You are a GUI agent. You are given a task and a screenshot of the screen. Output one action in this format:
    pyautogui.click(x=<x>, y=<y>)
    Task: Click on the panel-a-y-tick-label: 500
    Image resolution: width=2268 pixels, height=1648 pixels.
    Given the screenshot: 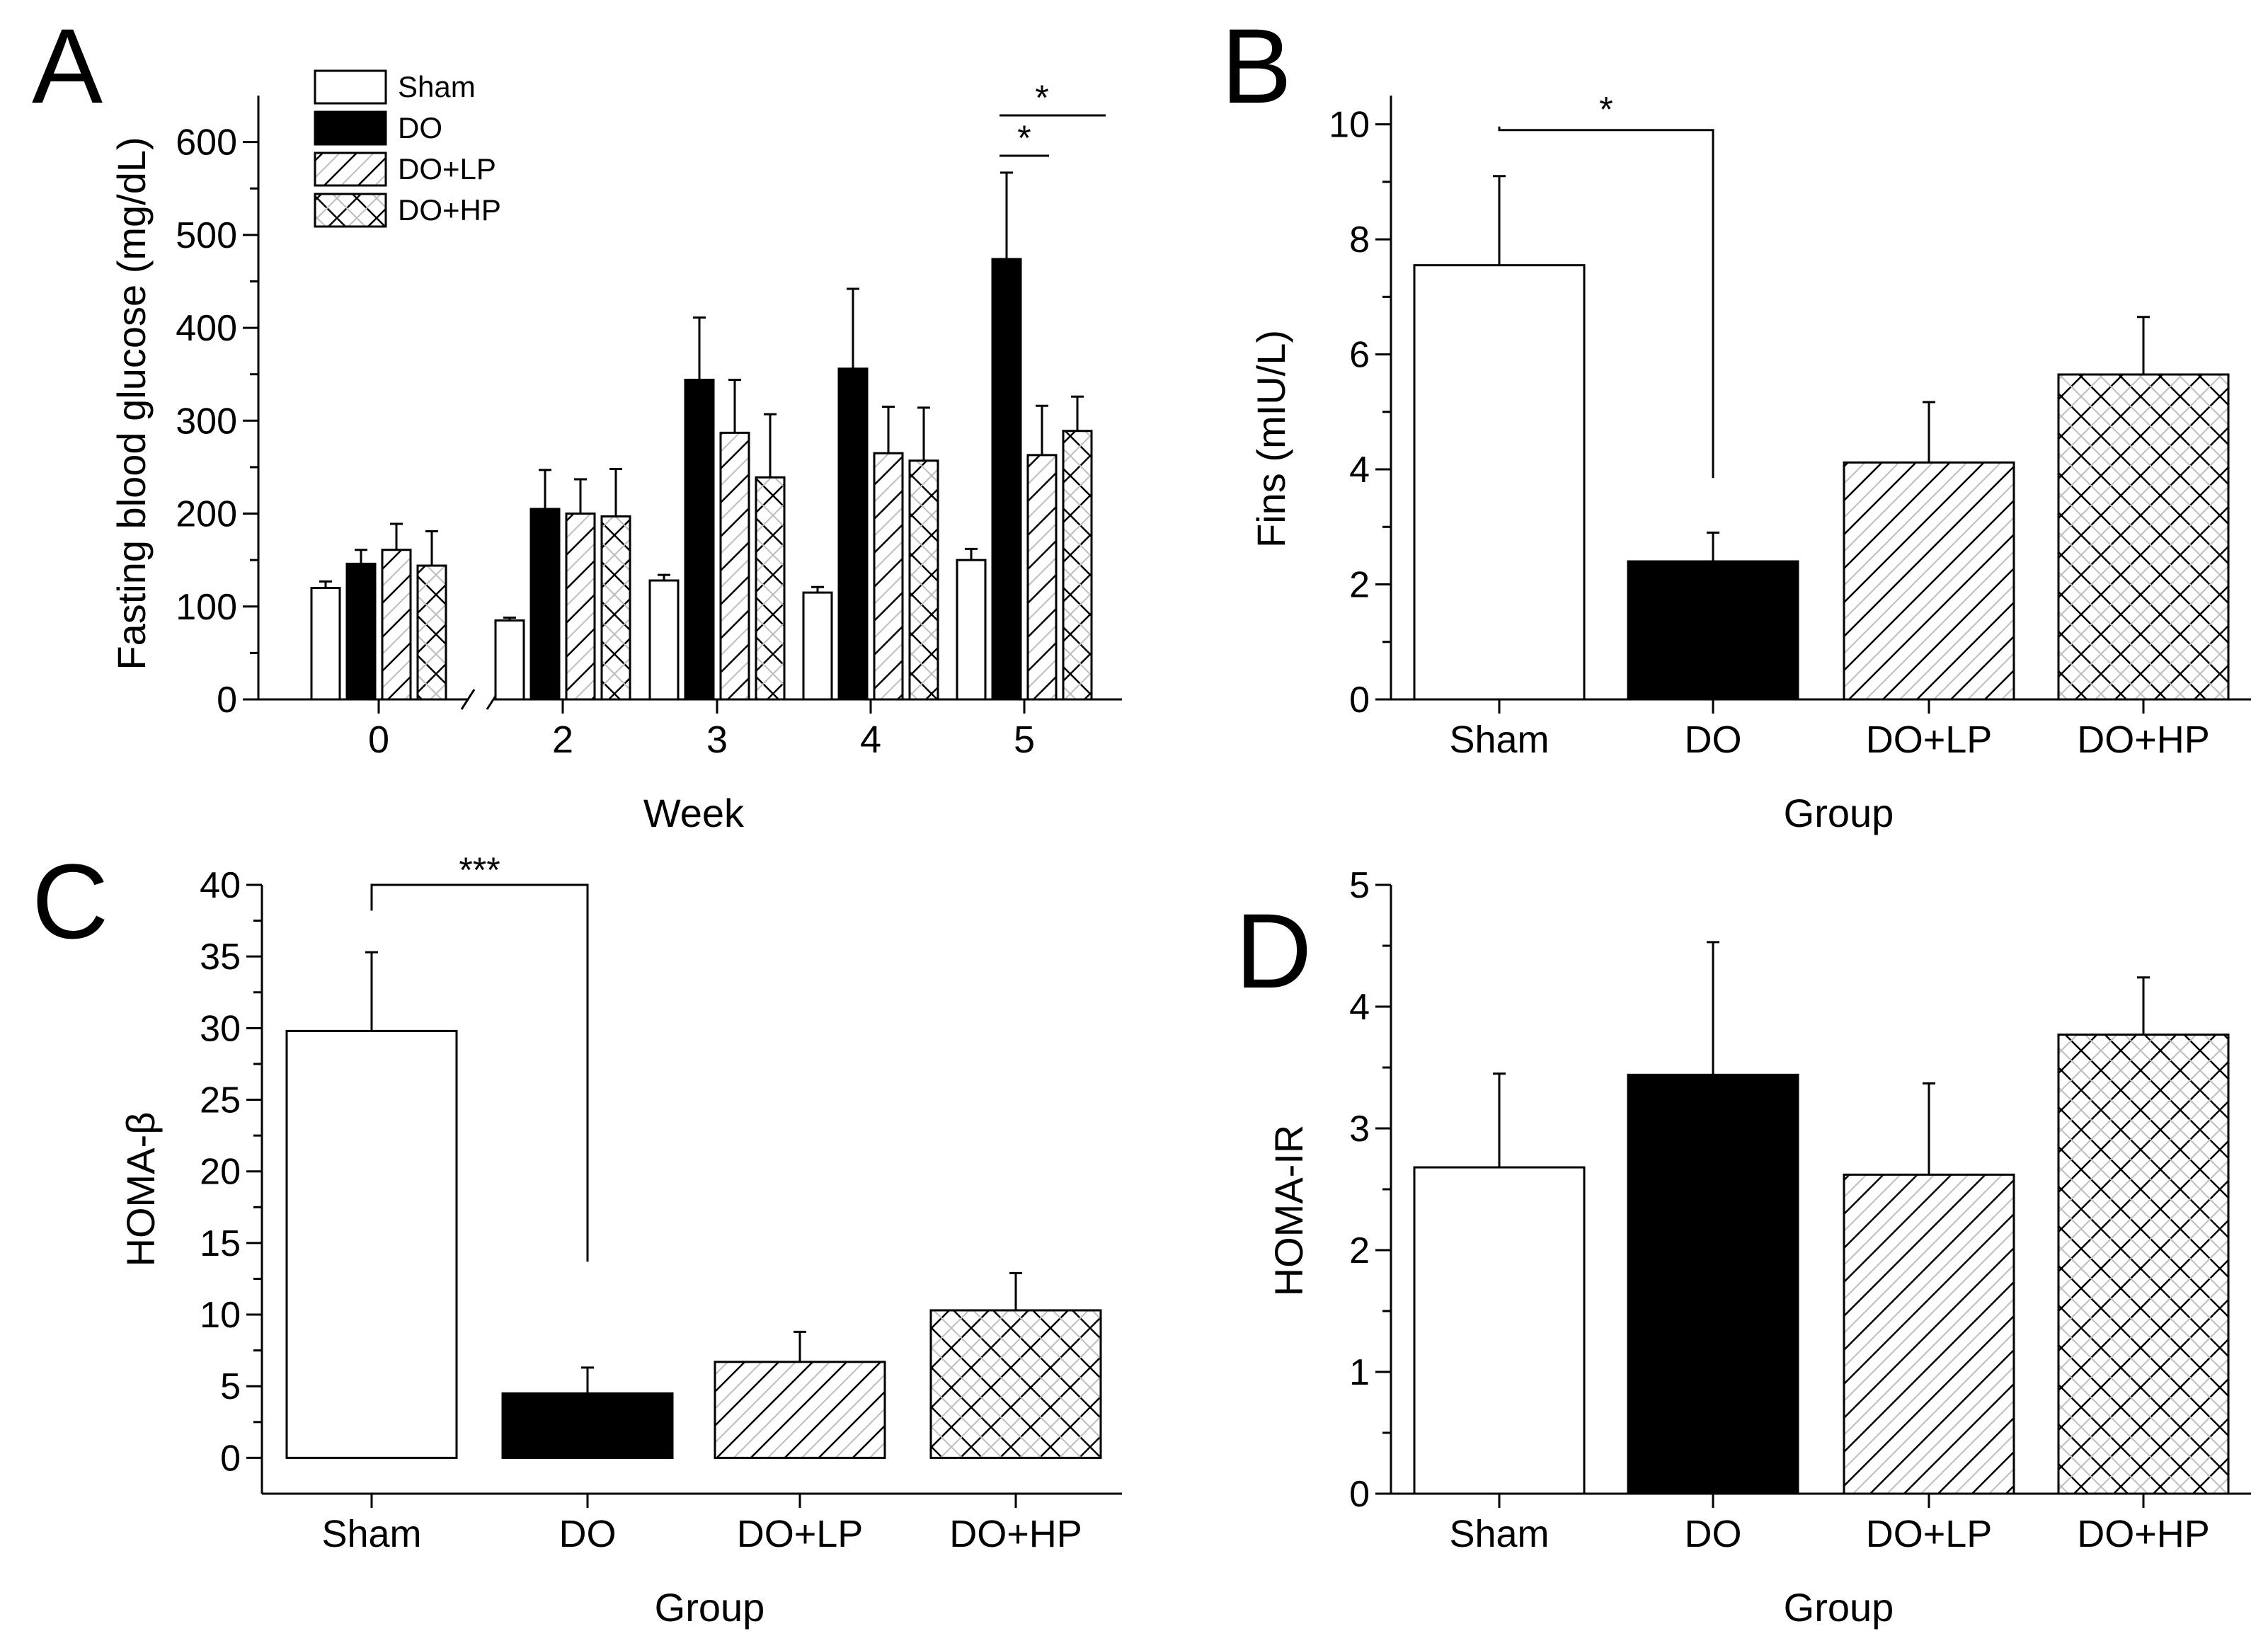 What is the action you would take?
    pyautogui.click(x=206, y=236)
    